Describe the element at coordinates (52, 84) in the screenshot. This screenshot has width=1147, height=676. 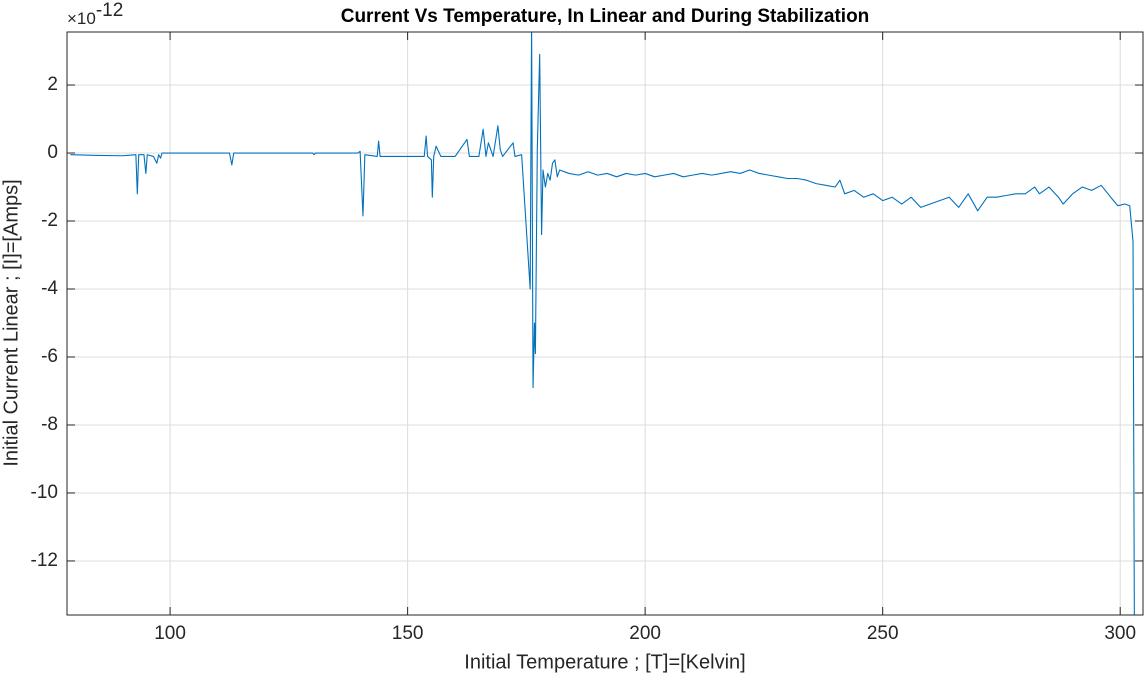
I see `y-tick-label: 2` at that location.